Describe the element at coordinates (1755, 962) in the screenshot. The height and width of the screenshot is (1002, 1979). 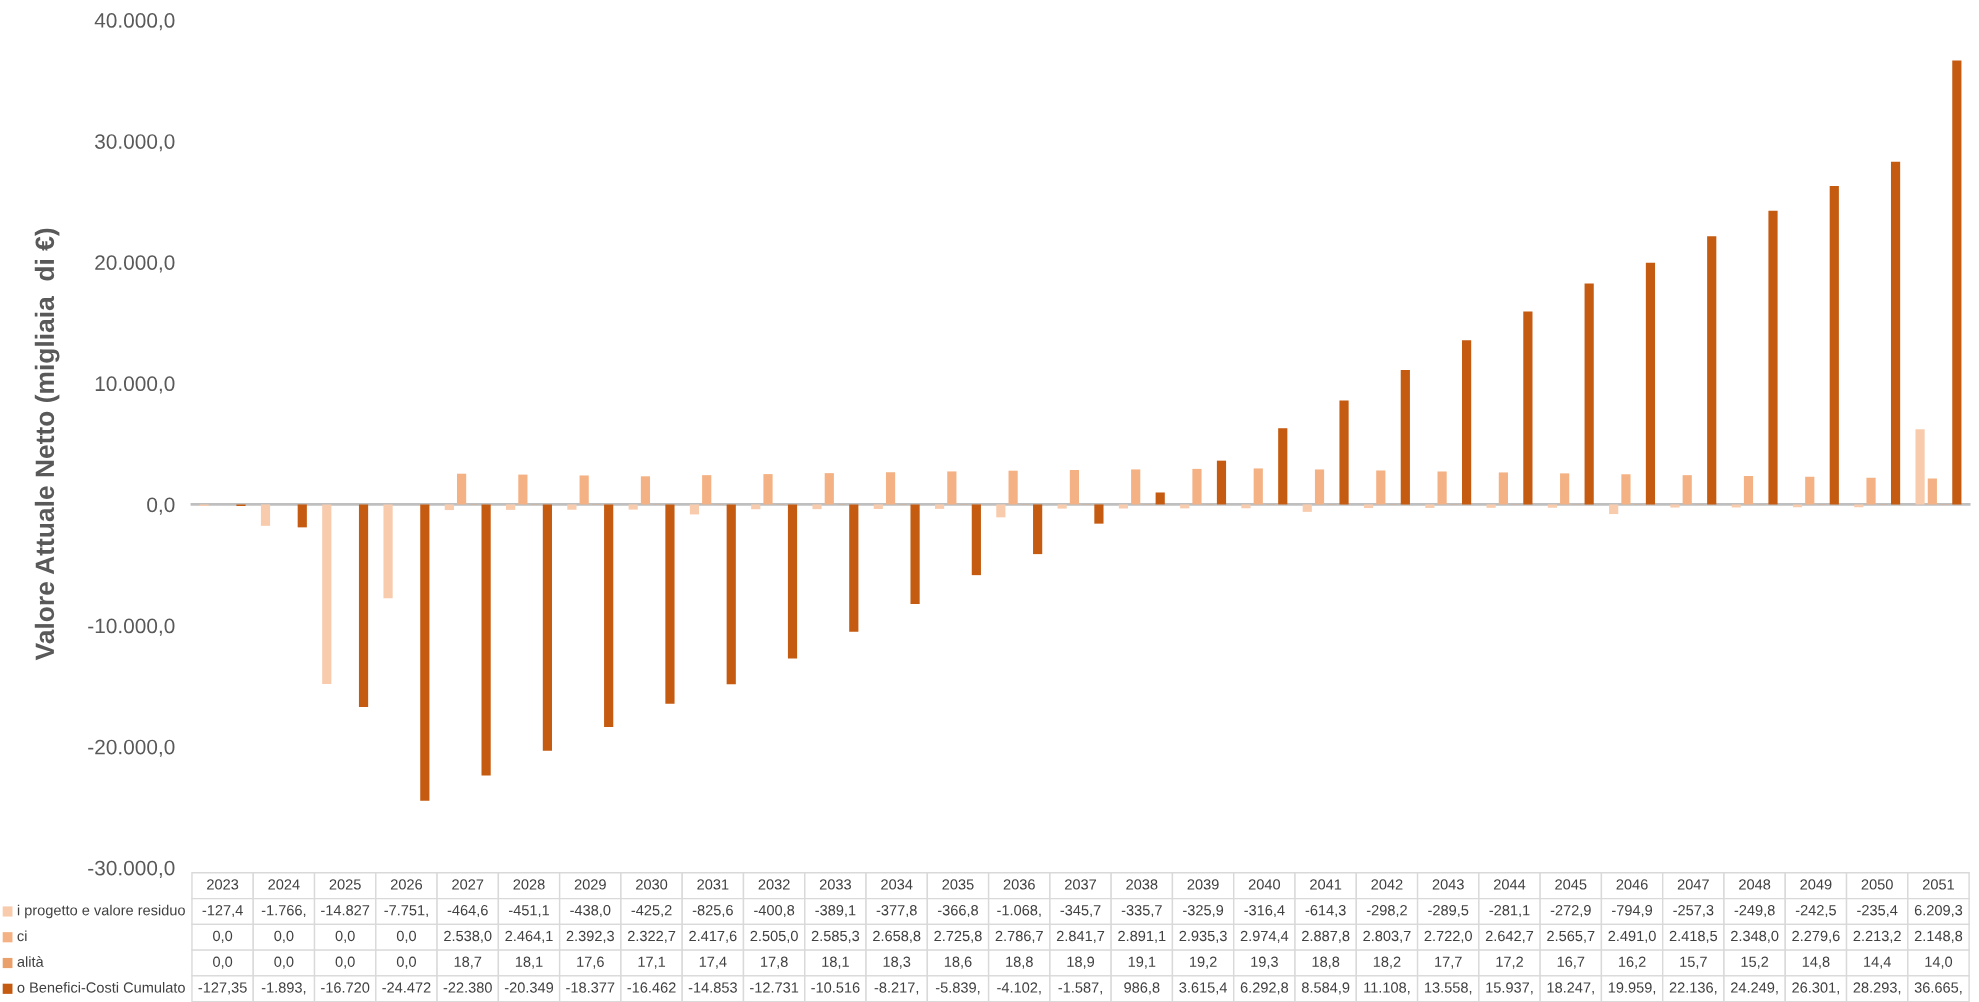
I see `data-label: 15,2` at that location.